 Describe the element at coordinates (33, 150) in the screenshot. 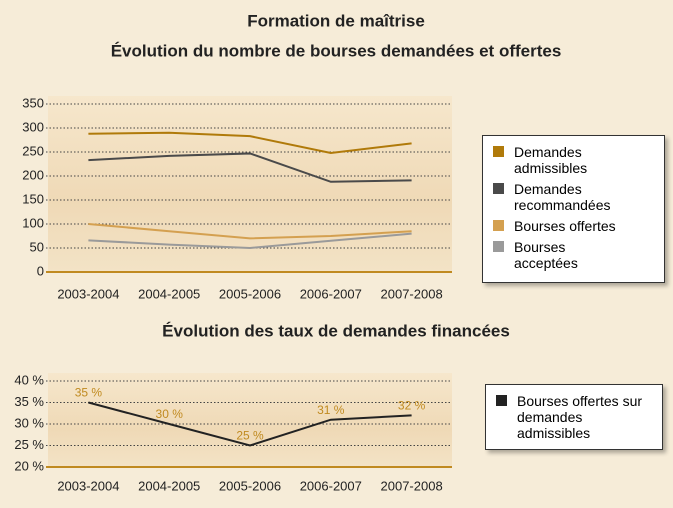

I see `y-tick-label: 250` at that location.